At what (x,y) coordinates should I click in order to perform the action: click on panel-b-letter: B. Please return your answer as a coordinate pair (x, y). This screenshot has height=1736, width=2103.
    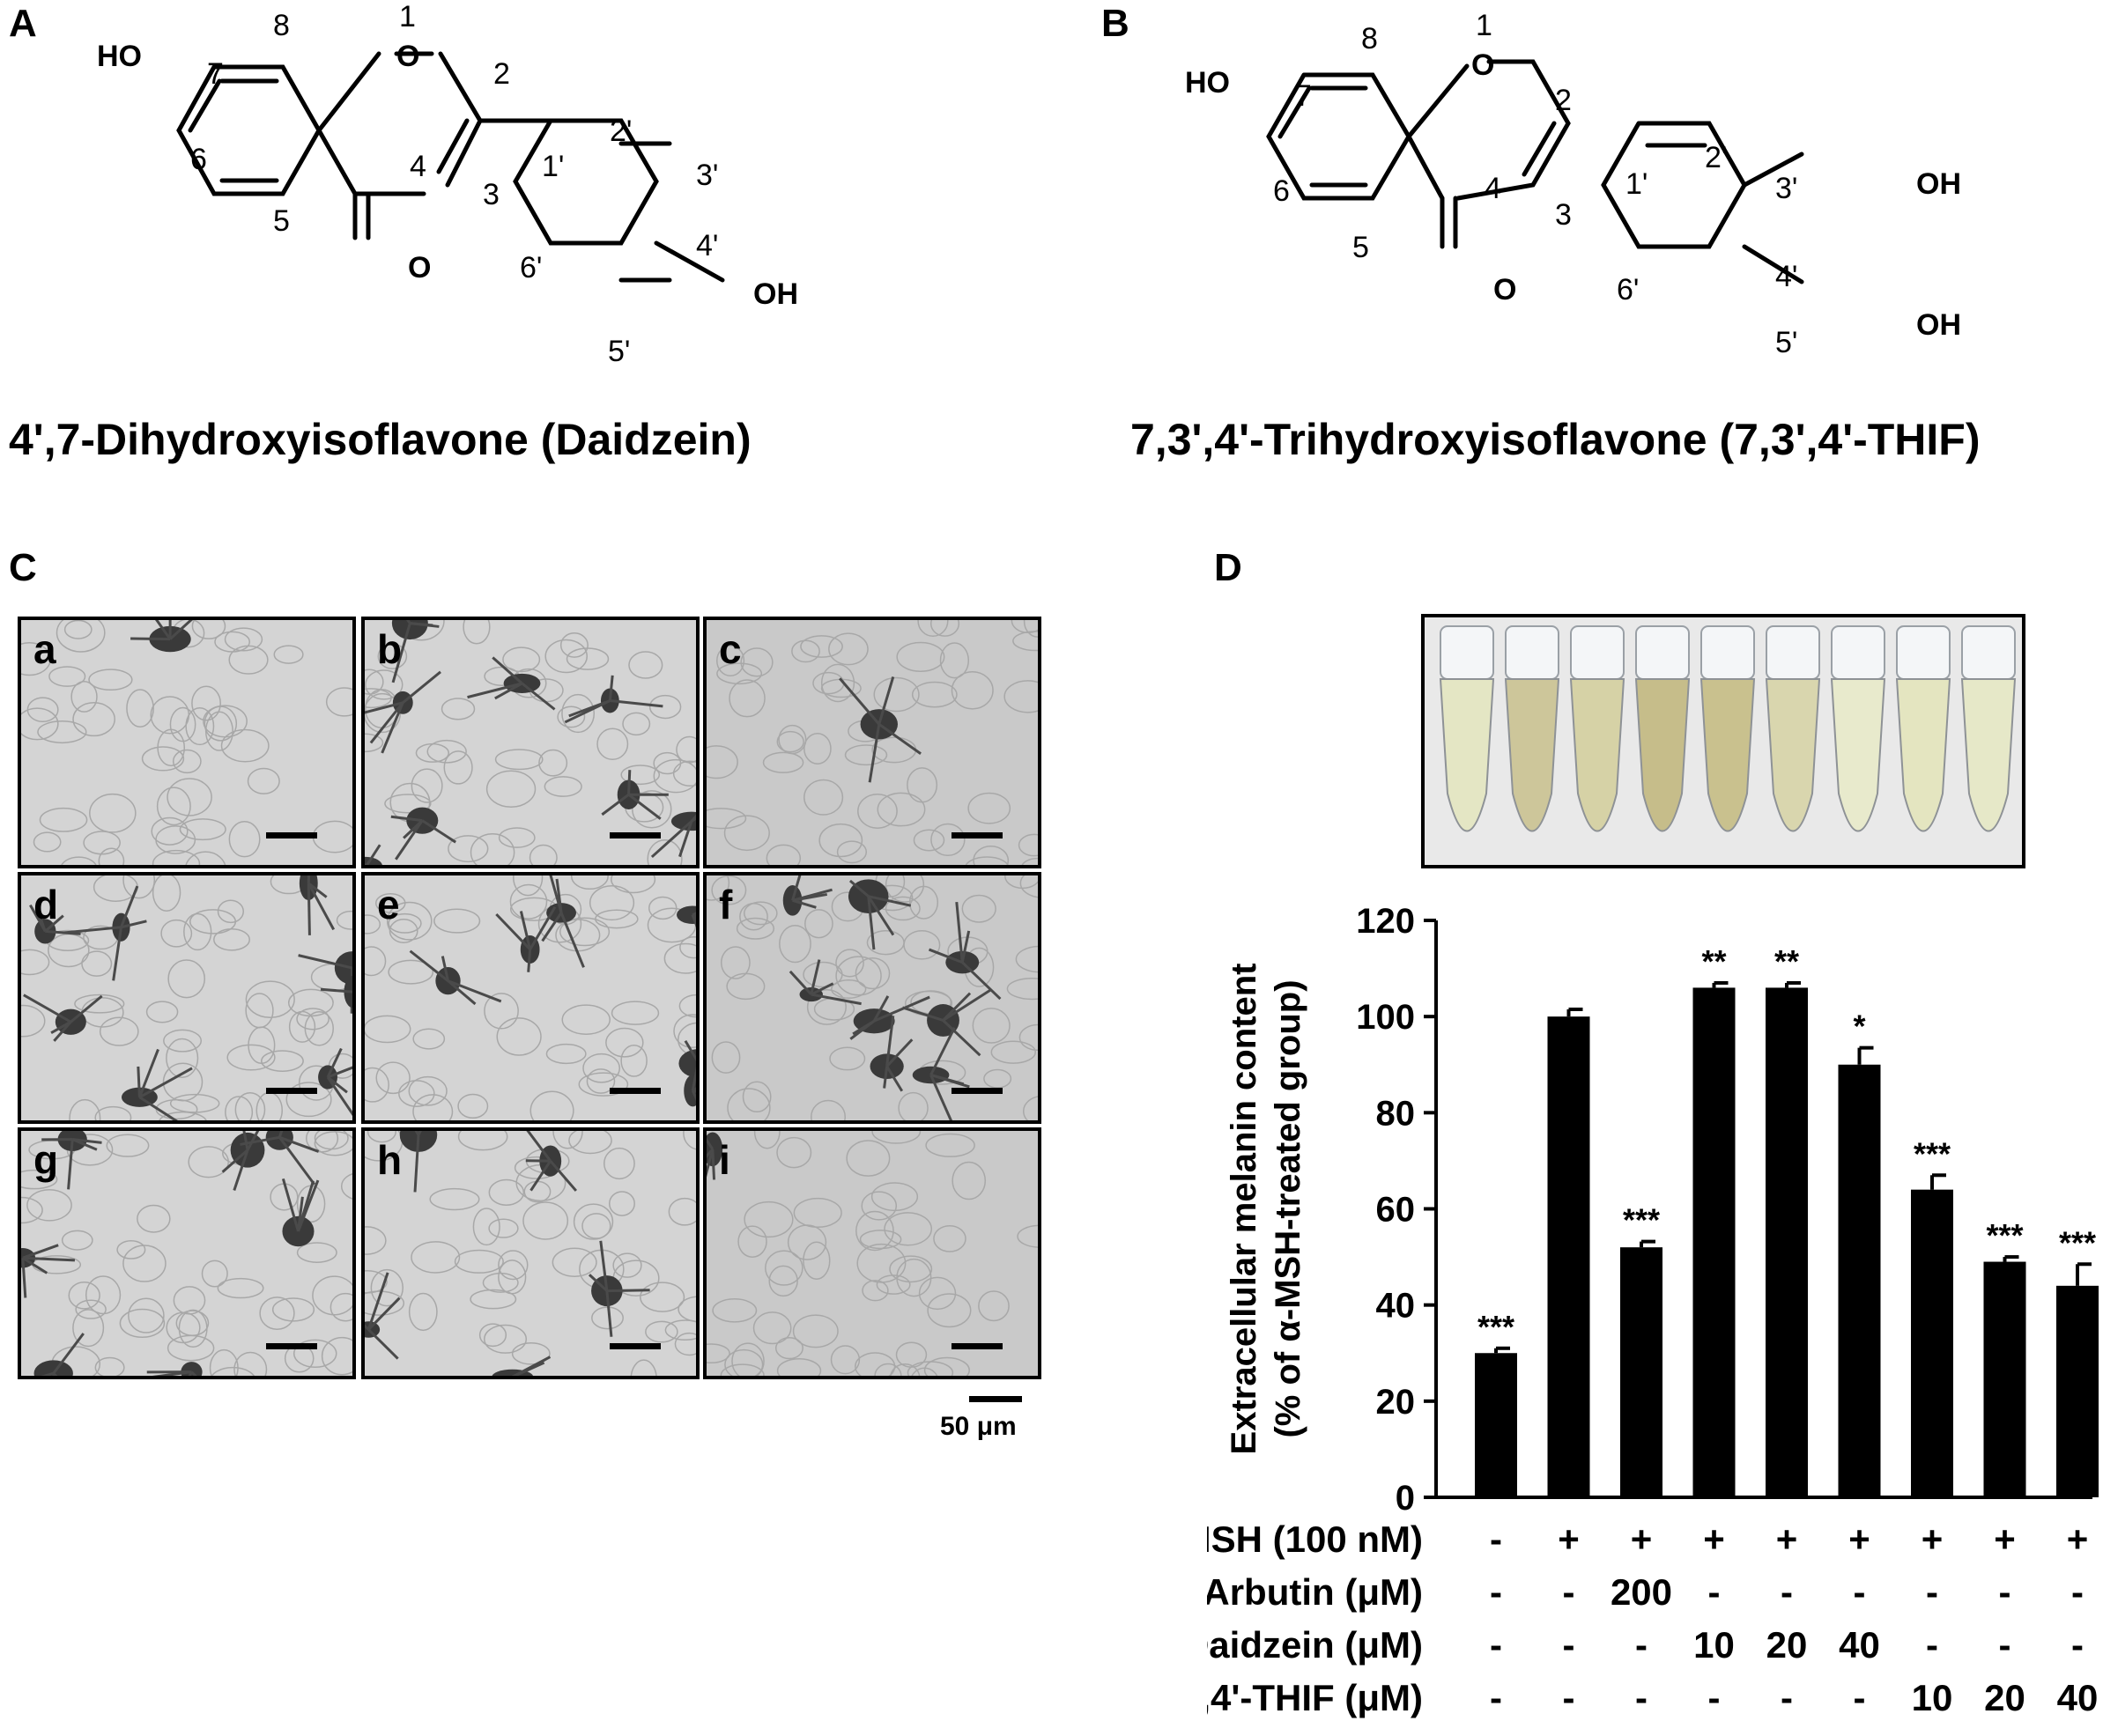
    Looking at the image, I should click on (1115, 23).